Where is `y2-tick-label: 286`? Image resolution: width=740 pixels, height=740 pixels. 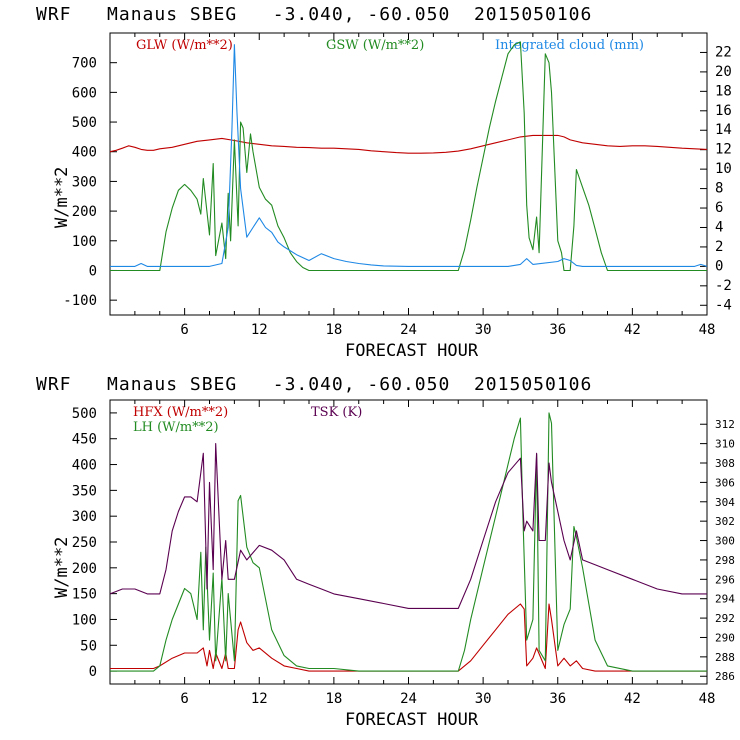
y2-tick-label: 286 is located at coordinates (725, 676).